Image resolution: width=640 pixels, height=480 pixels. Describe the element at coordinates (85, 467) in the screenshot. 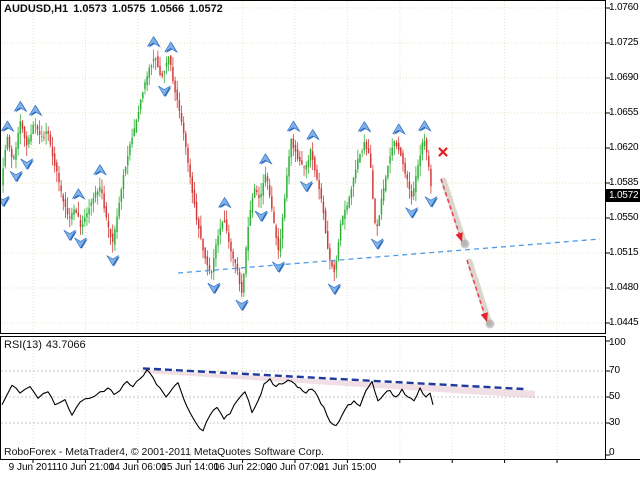

I see `time-axis-label: 10 Jun 21:00` at that location.